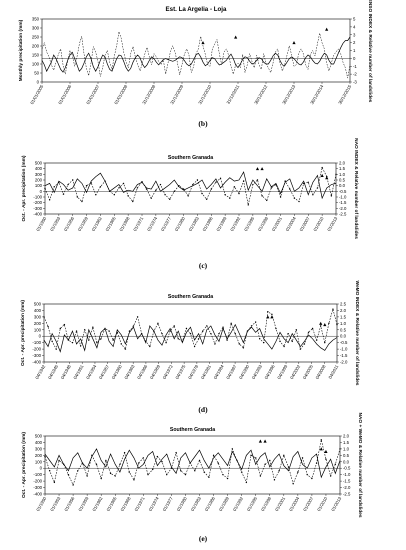  Describe the element at coordinates (36, 37) in the screenshot. I see `y-tick-label: 250` at that location.